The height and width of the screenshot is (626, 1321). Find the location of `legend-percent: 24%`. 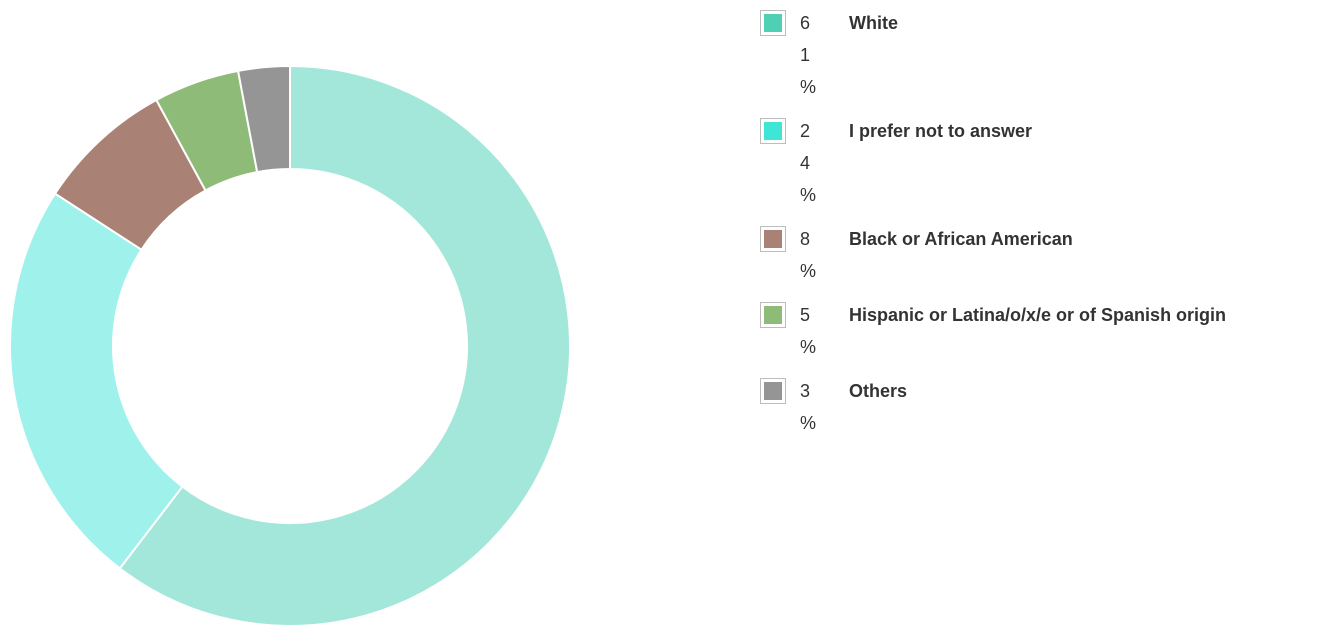

legend-percent: 24% is located at coordinates (808, 163).